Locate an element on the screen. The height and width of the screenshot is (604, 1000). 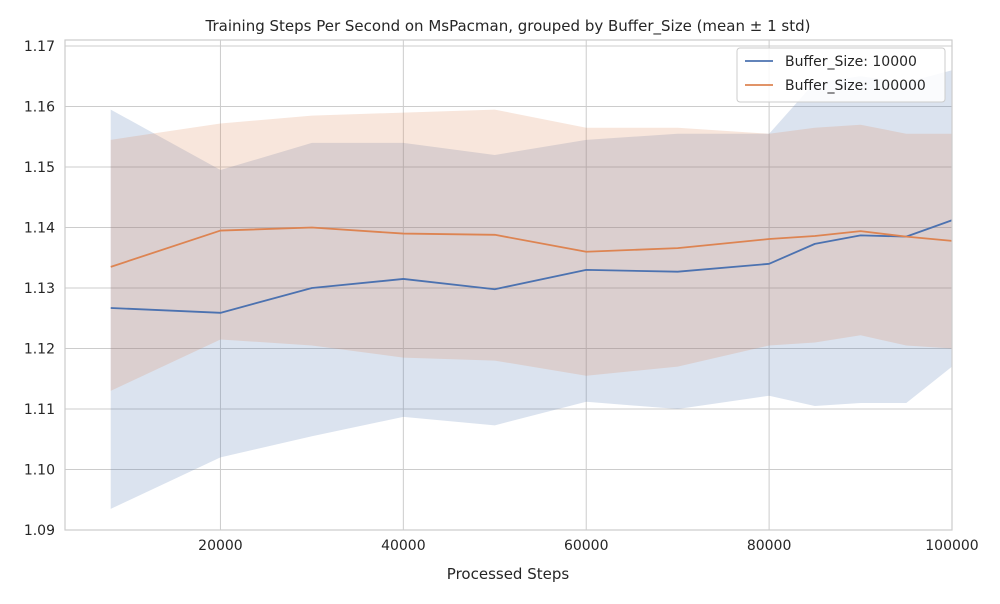
x-tick-label: 80000 is located at coordinates (769, 546).